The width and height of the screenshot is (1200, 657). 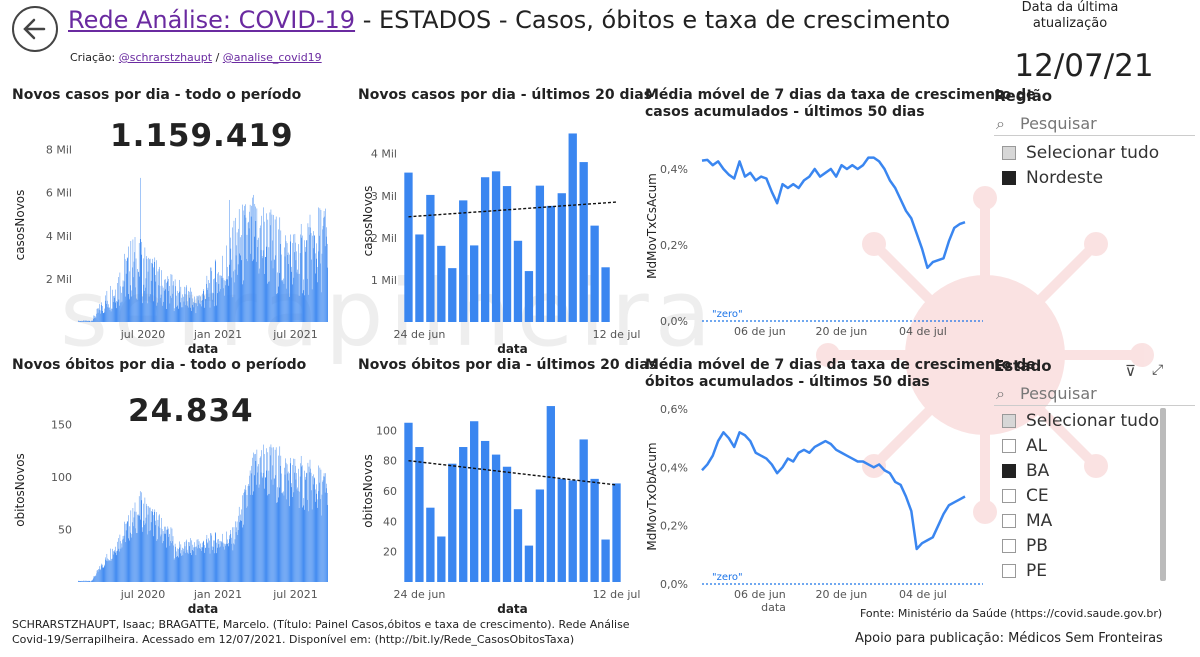 I want to click on regiao-search-input: ⌕ Pesquisar, so click(x=1094, y=124).